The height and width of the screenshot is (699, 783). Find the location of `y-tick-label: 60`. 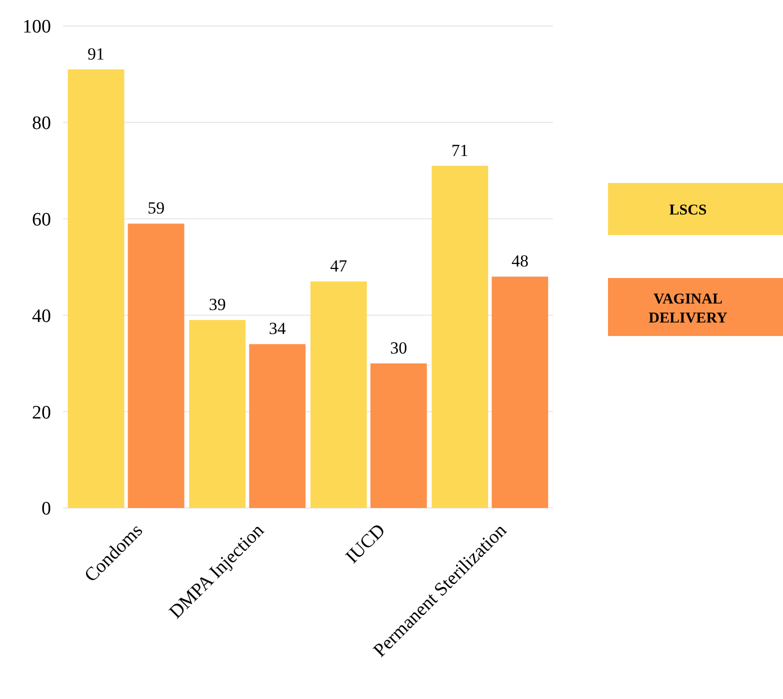

y-tick-label: 60 is located at coordinates (41, 219).